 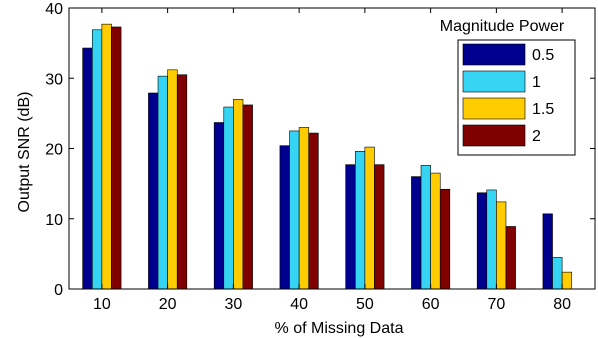 What do you see at coordinates (54, 150) in the screenshot?
I see `y-tick-label: 20` at bounding box center [54, 150].